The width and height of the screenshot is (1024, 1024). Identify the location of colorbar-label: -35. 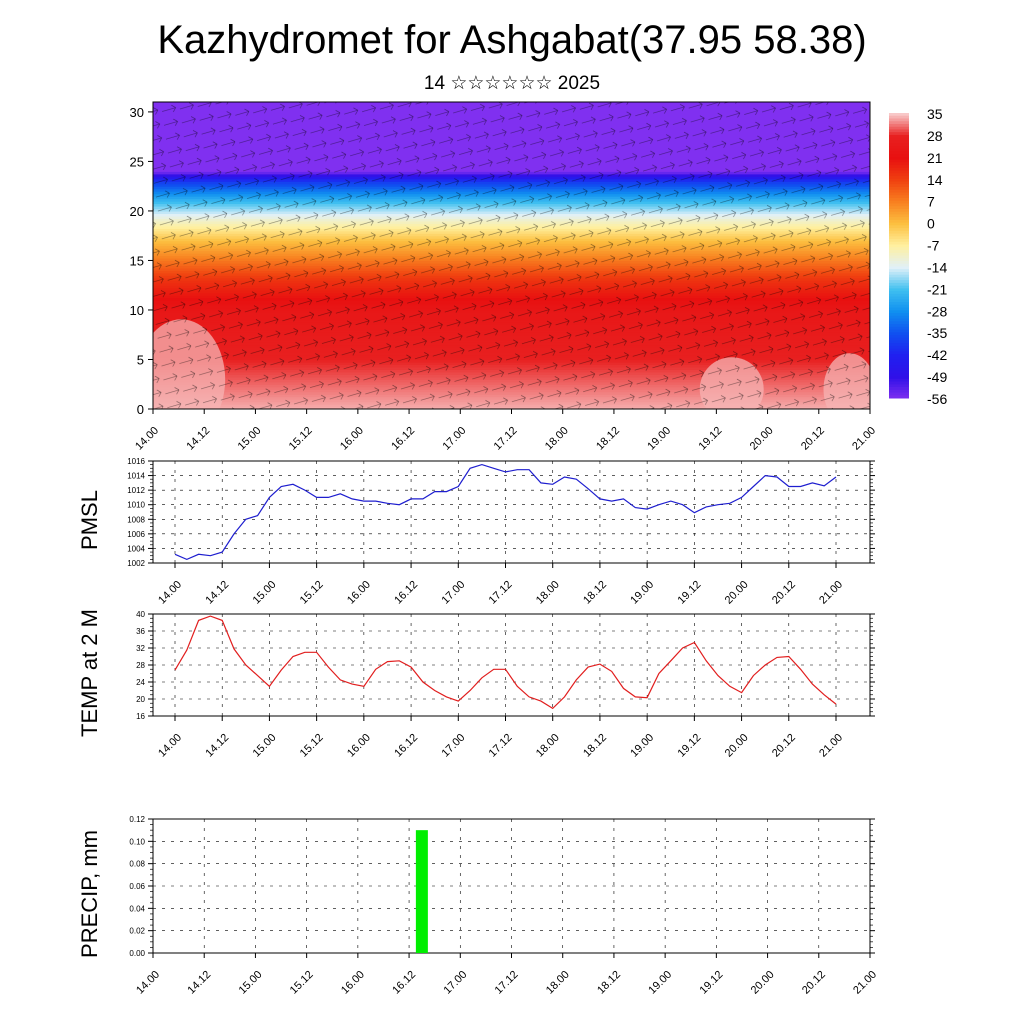
(937, 333).